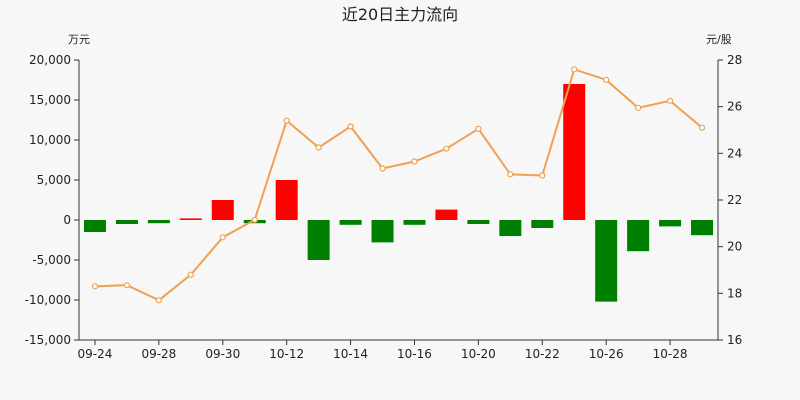  What do you see at coordinates (606, 354) in the screenshot?
I see `x-axis-tick-label: 10-26` at bounding box center [606, 354].